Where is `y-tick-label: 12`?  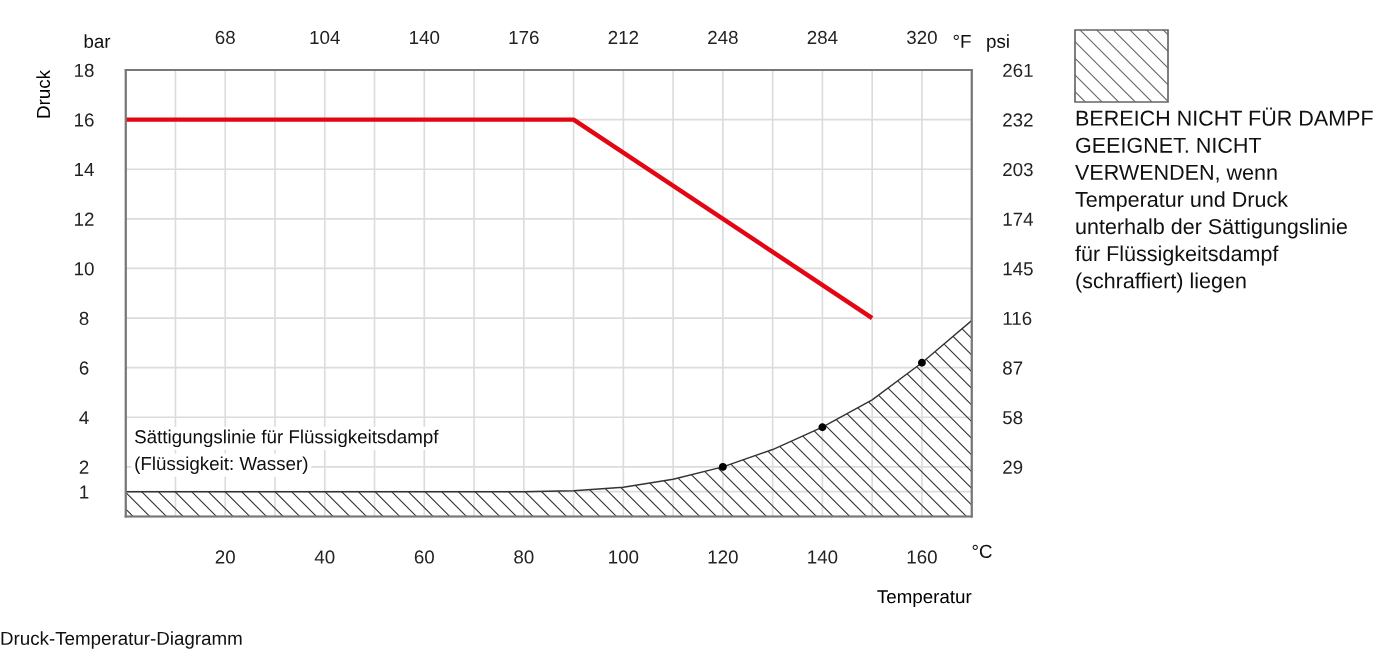 y-tick-label: 12 is located at coordinates (84, 219).